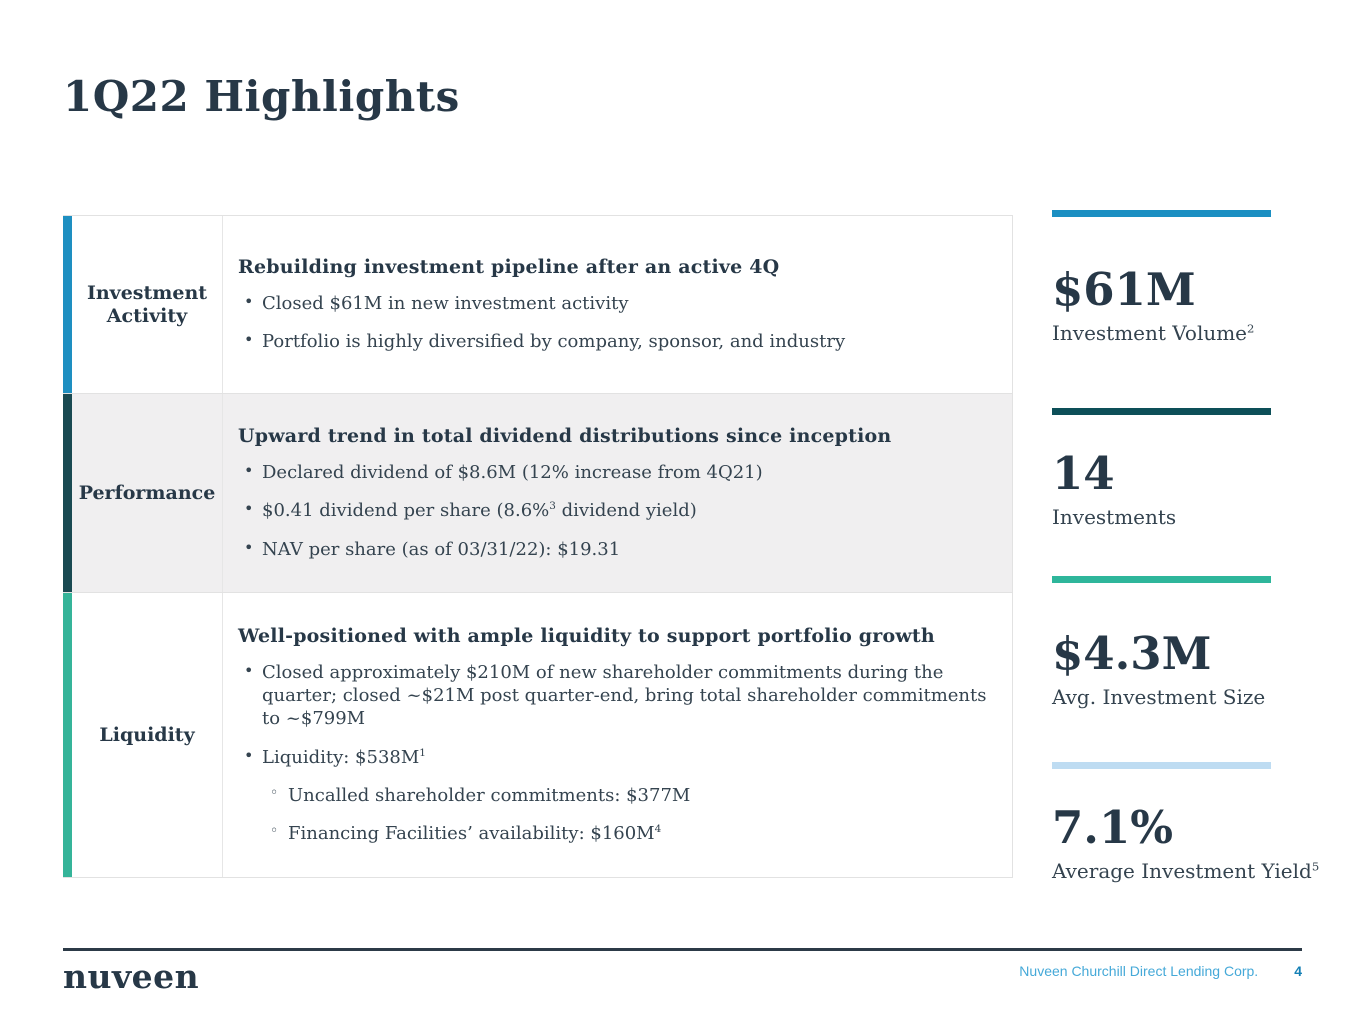 The image size is (1365, 1024). What do you see at coordinates (261, 96) in the screenshot?
I see `page-title: 1Q22 Highlights` at bounding box center [261, 96].